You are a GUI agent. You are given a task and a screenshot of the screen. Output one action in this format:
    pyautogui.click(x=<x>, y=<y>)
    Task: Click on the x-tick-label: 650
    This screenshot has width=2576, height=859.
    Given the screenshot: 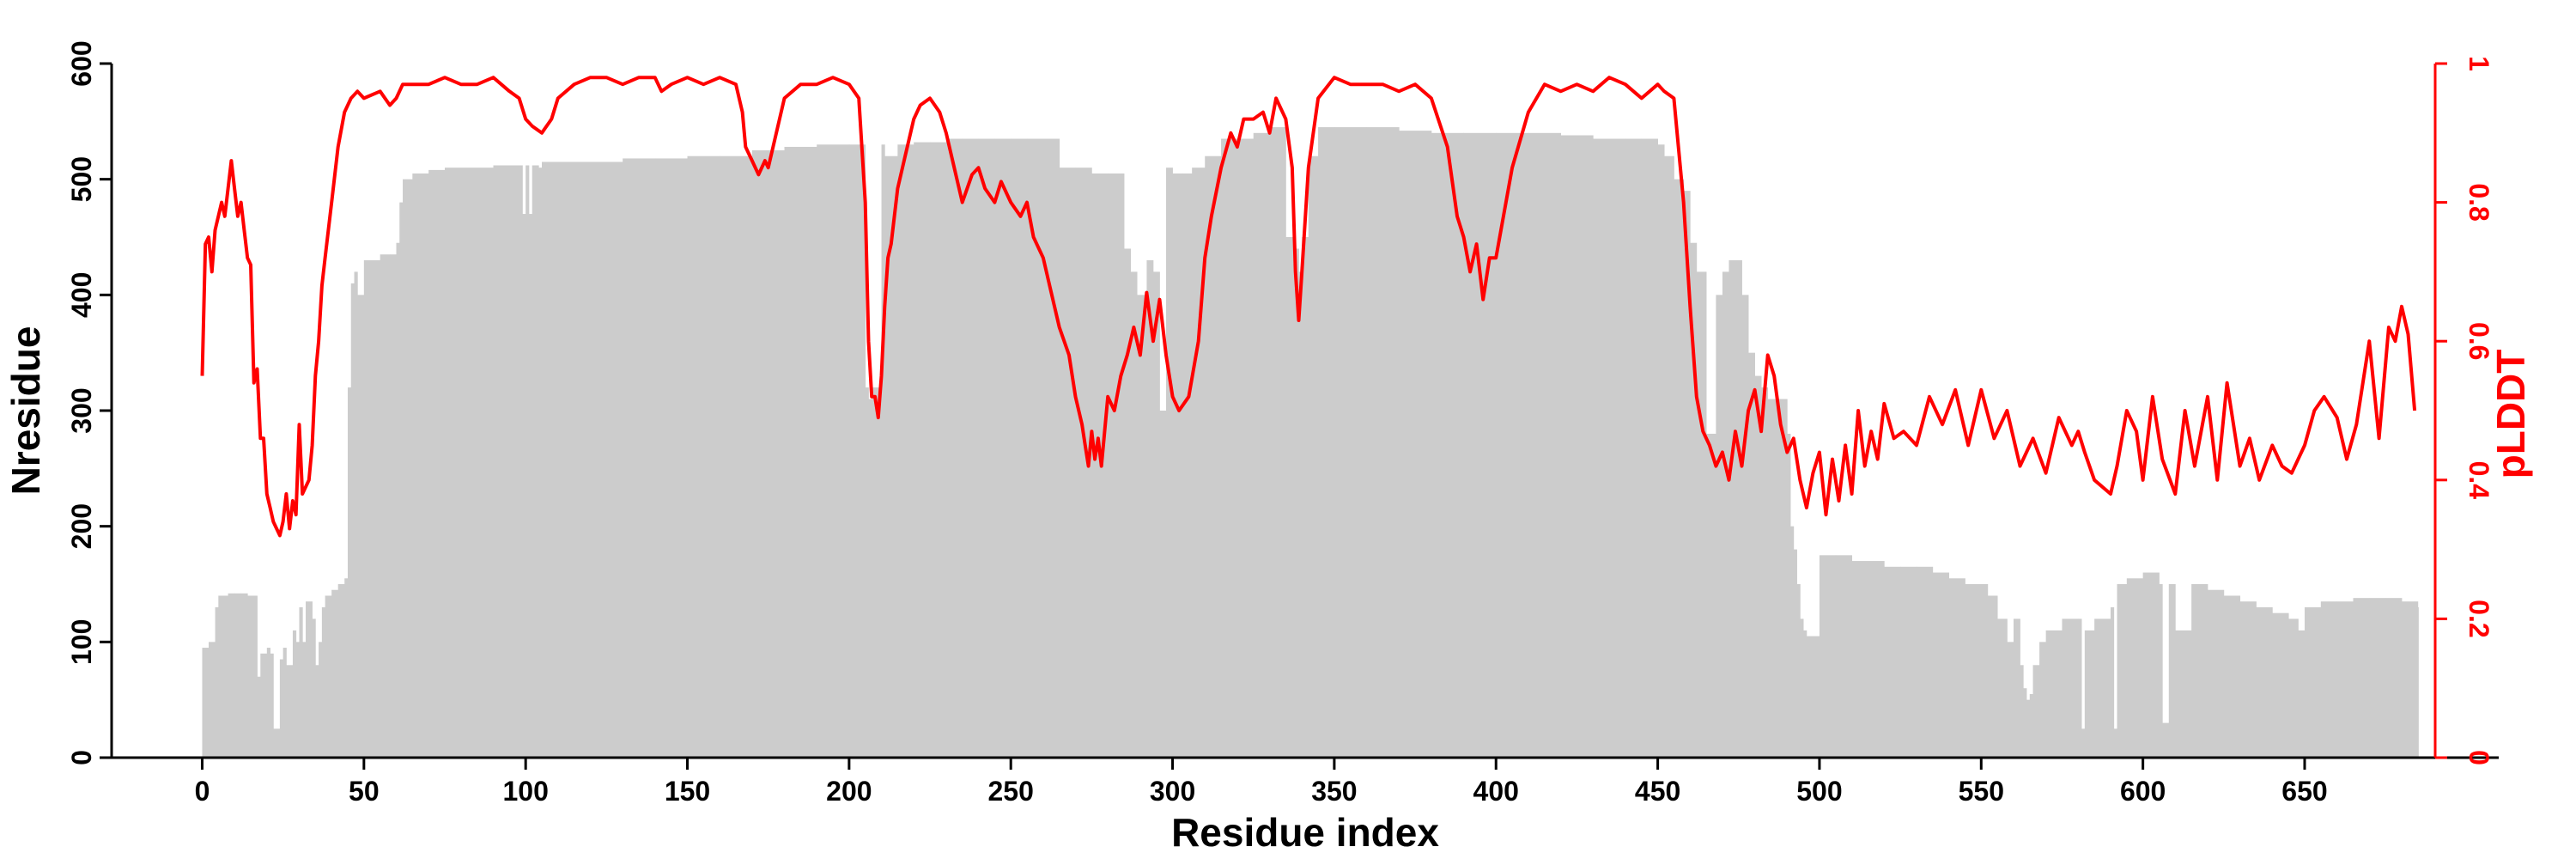 What is the action you would take?
    pyautogui.click(x=2304, y=791)
    